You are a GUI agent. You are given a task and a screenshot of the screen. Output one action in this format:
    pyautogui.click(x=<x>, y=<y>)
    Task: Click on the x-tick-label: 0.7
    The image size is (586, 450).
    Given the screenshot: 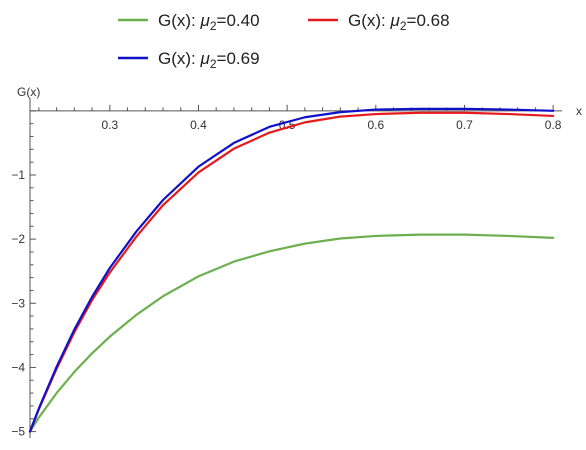 What is the action you would take?
    pyautogui.click(x=464, y=125)
    